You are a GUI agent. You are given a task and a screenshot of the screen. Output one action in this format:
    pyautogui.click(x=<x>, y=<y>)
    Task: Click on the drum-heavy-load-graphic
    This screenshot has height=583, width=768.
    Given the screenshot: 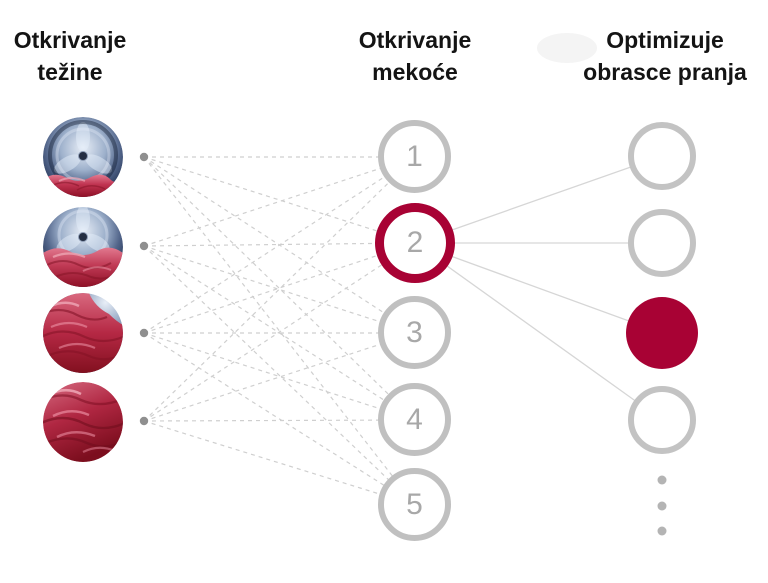 What is the action you would take?
    pyautogui.click(x=83, y=333)
    